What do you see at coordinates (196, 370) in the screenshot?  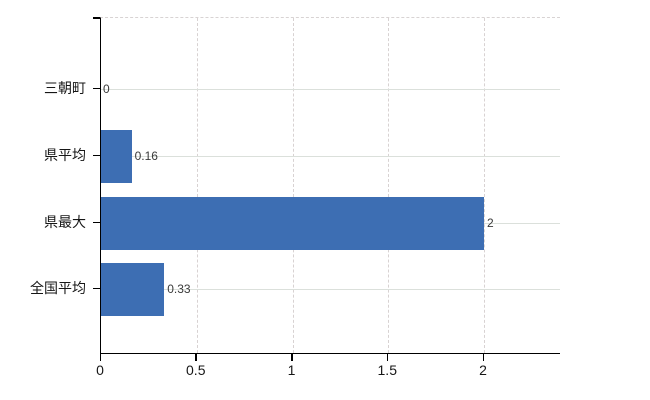 I see `x-tick-label: 0.5` at bounding box center [196, 370].